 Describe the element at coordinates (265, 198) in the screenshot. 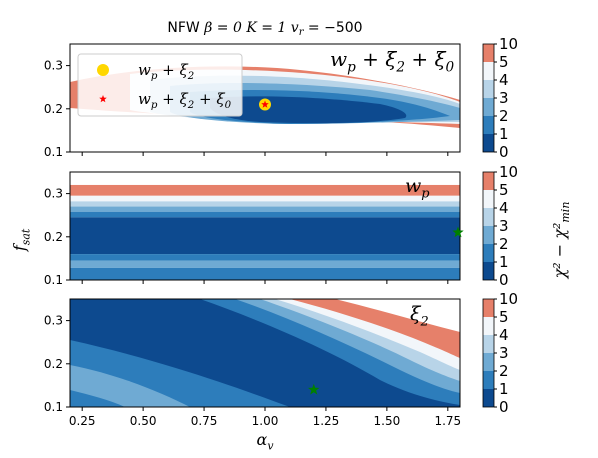

I see `contour-band-4-5-upper` at that location.